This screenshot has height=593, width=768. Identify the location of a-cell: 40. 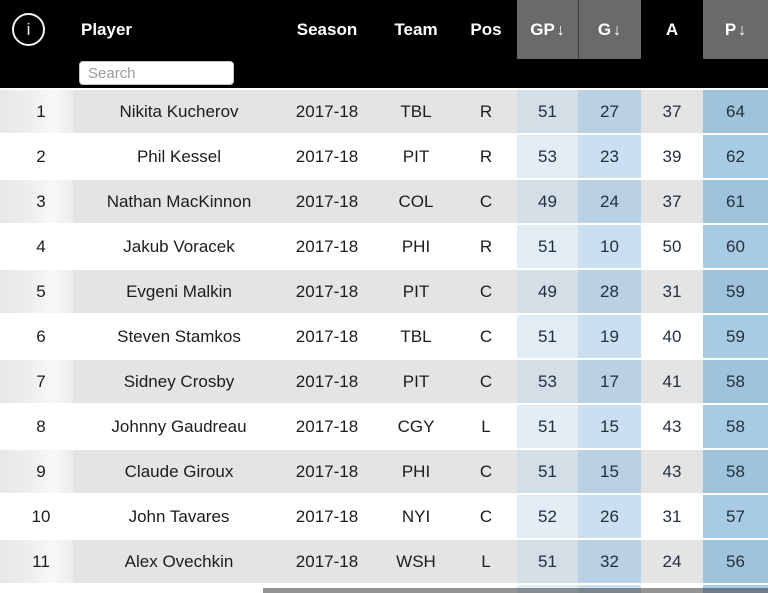
(672, 336).